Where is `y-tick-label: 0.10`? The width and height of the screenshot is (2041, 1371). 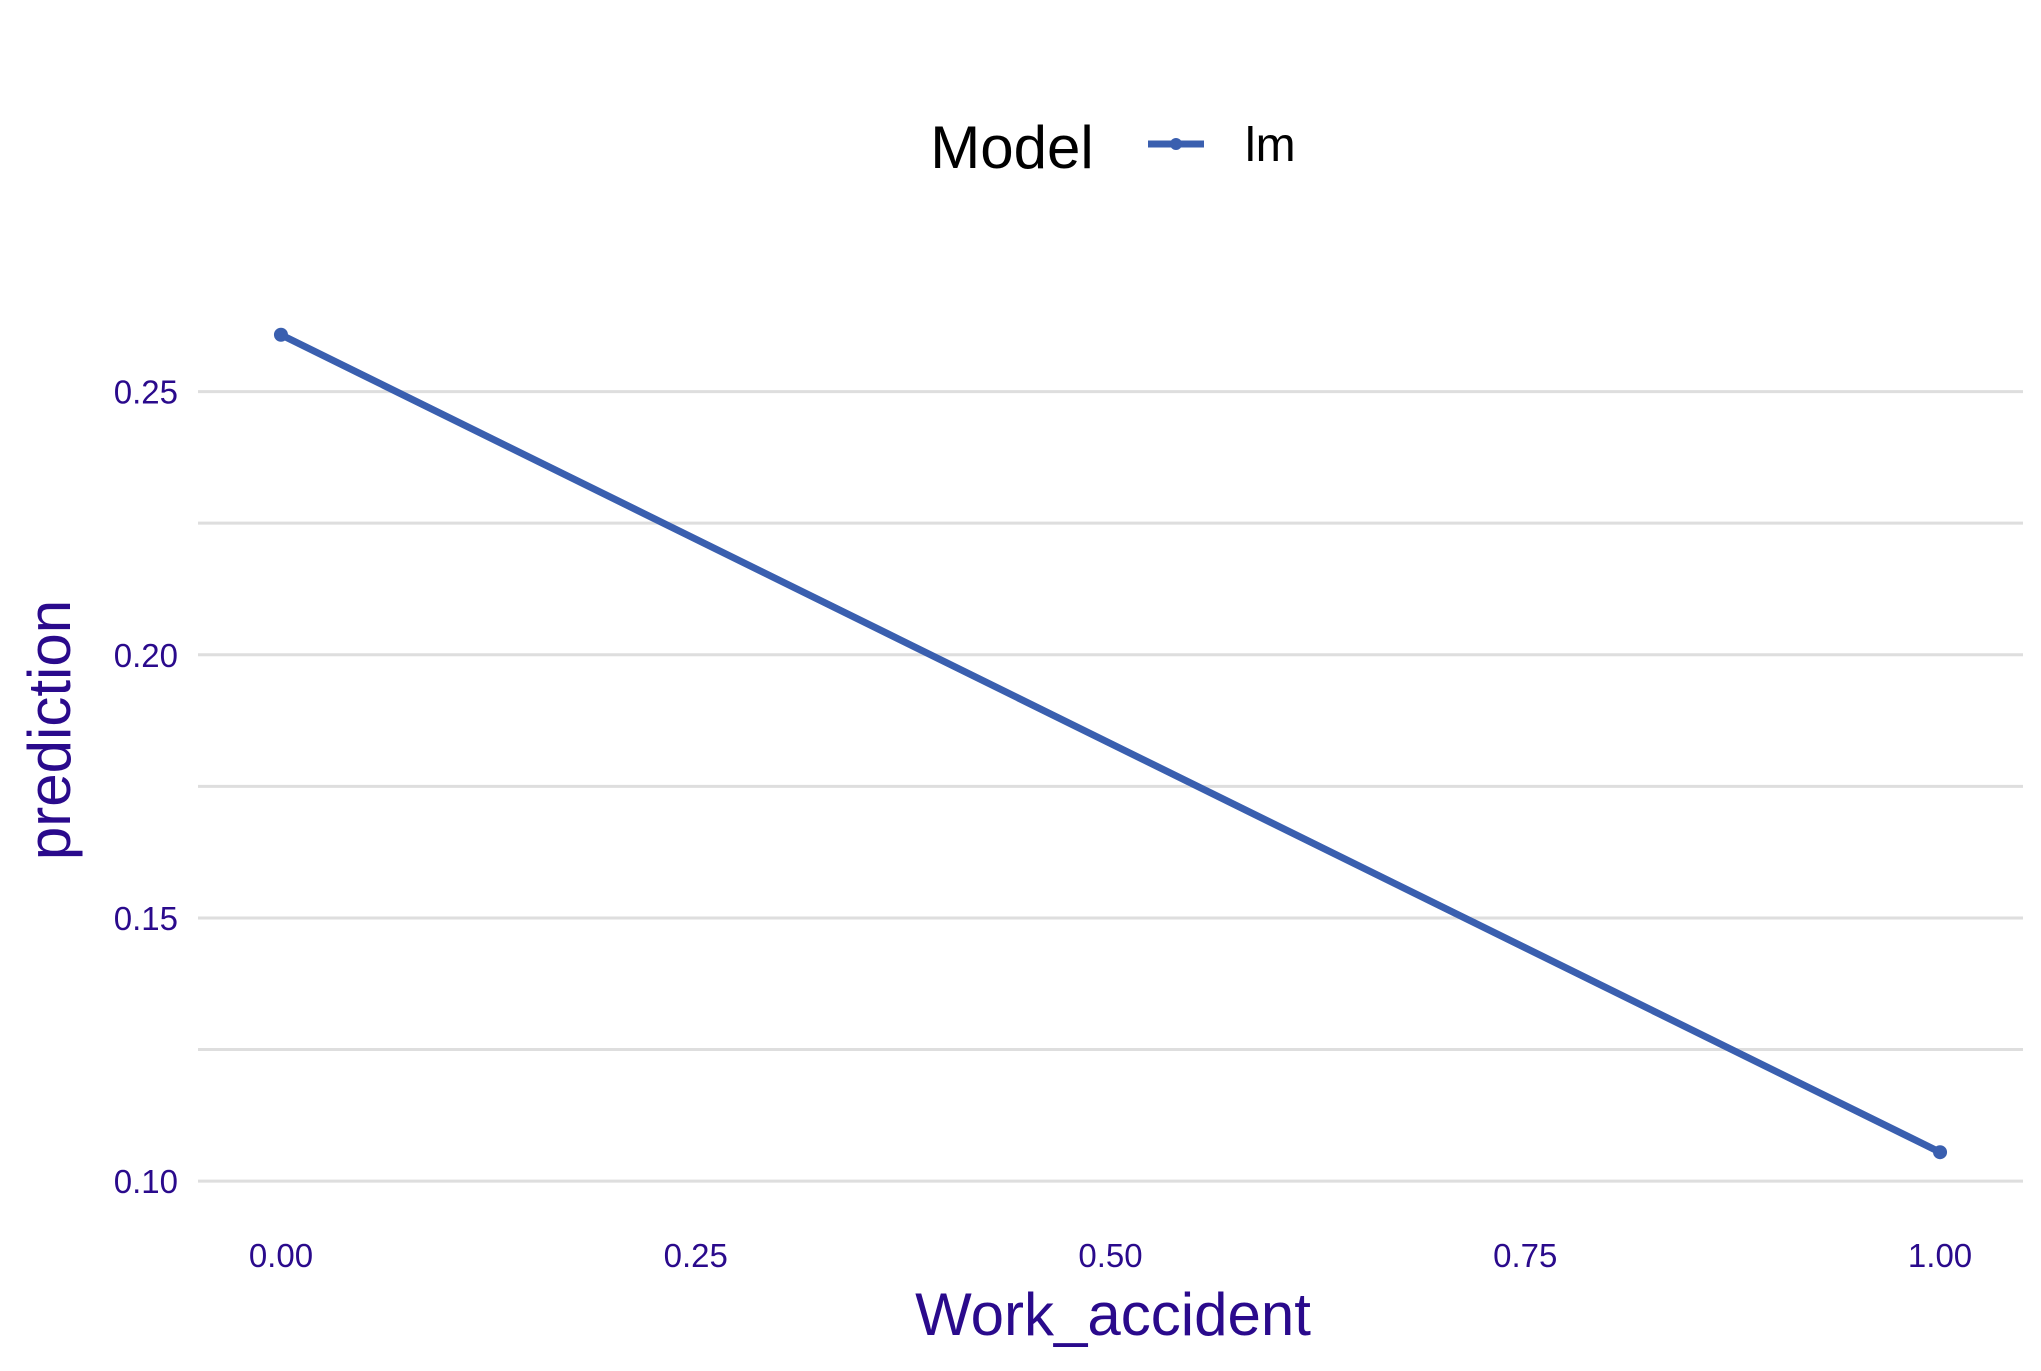 y-tick-label: 0.10 is located at coordinates (146, 1181).